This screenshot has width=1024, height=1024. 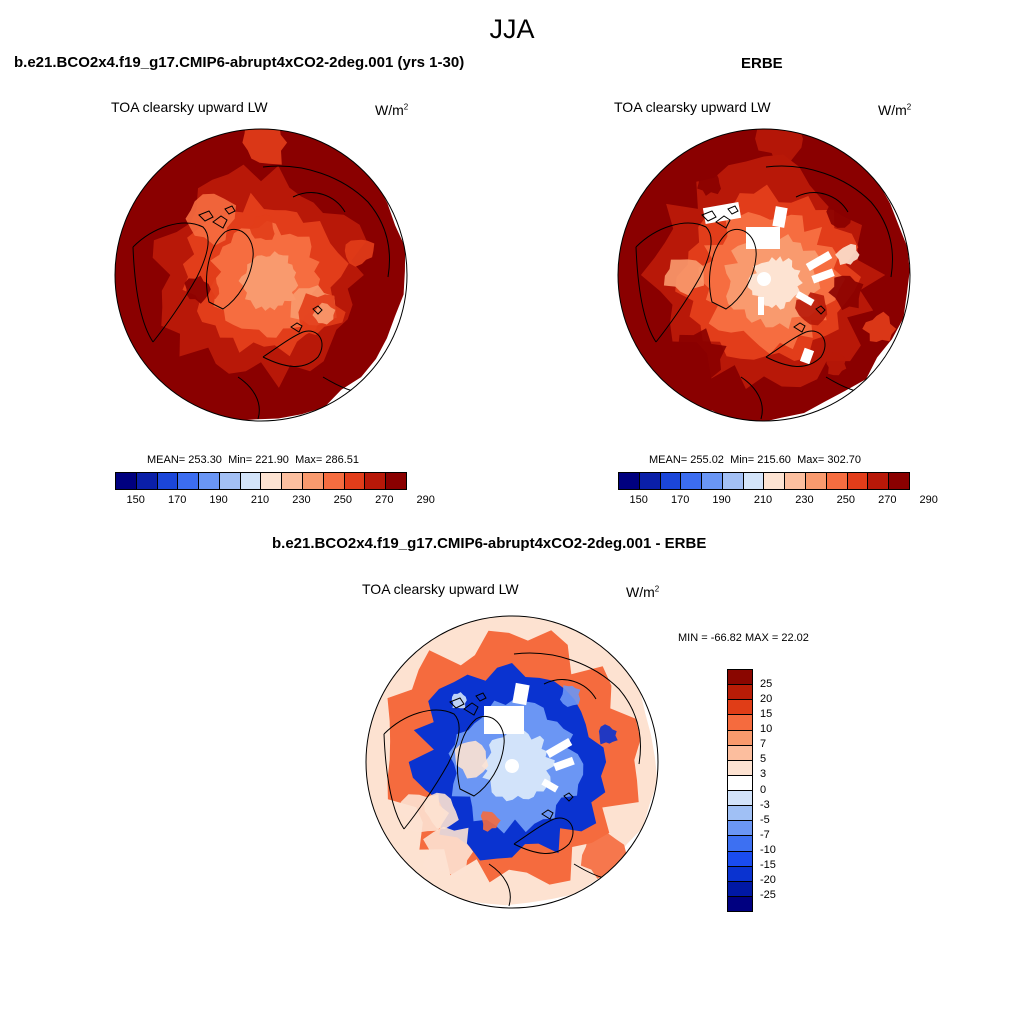 What do you see at coordinates (762, 63) in the screenshot?
I see `obs-case-title: ERBE` at bounding box center [762, 63].